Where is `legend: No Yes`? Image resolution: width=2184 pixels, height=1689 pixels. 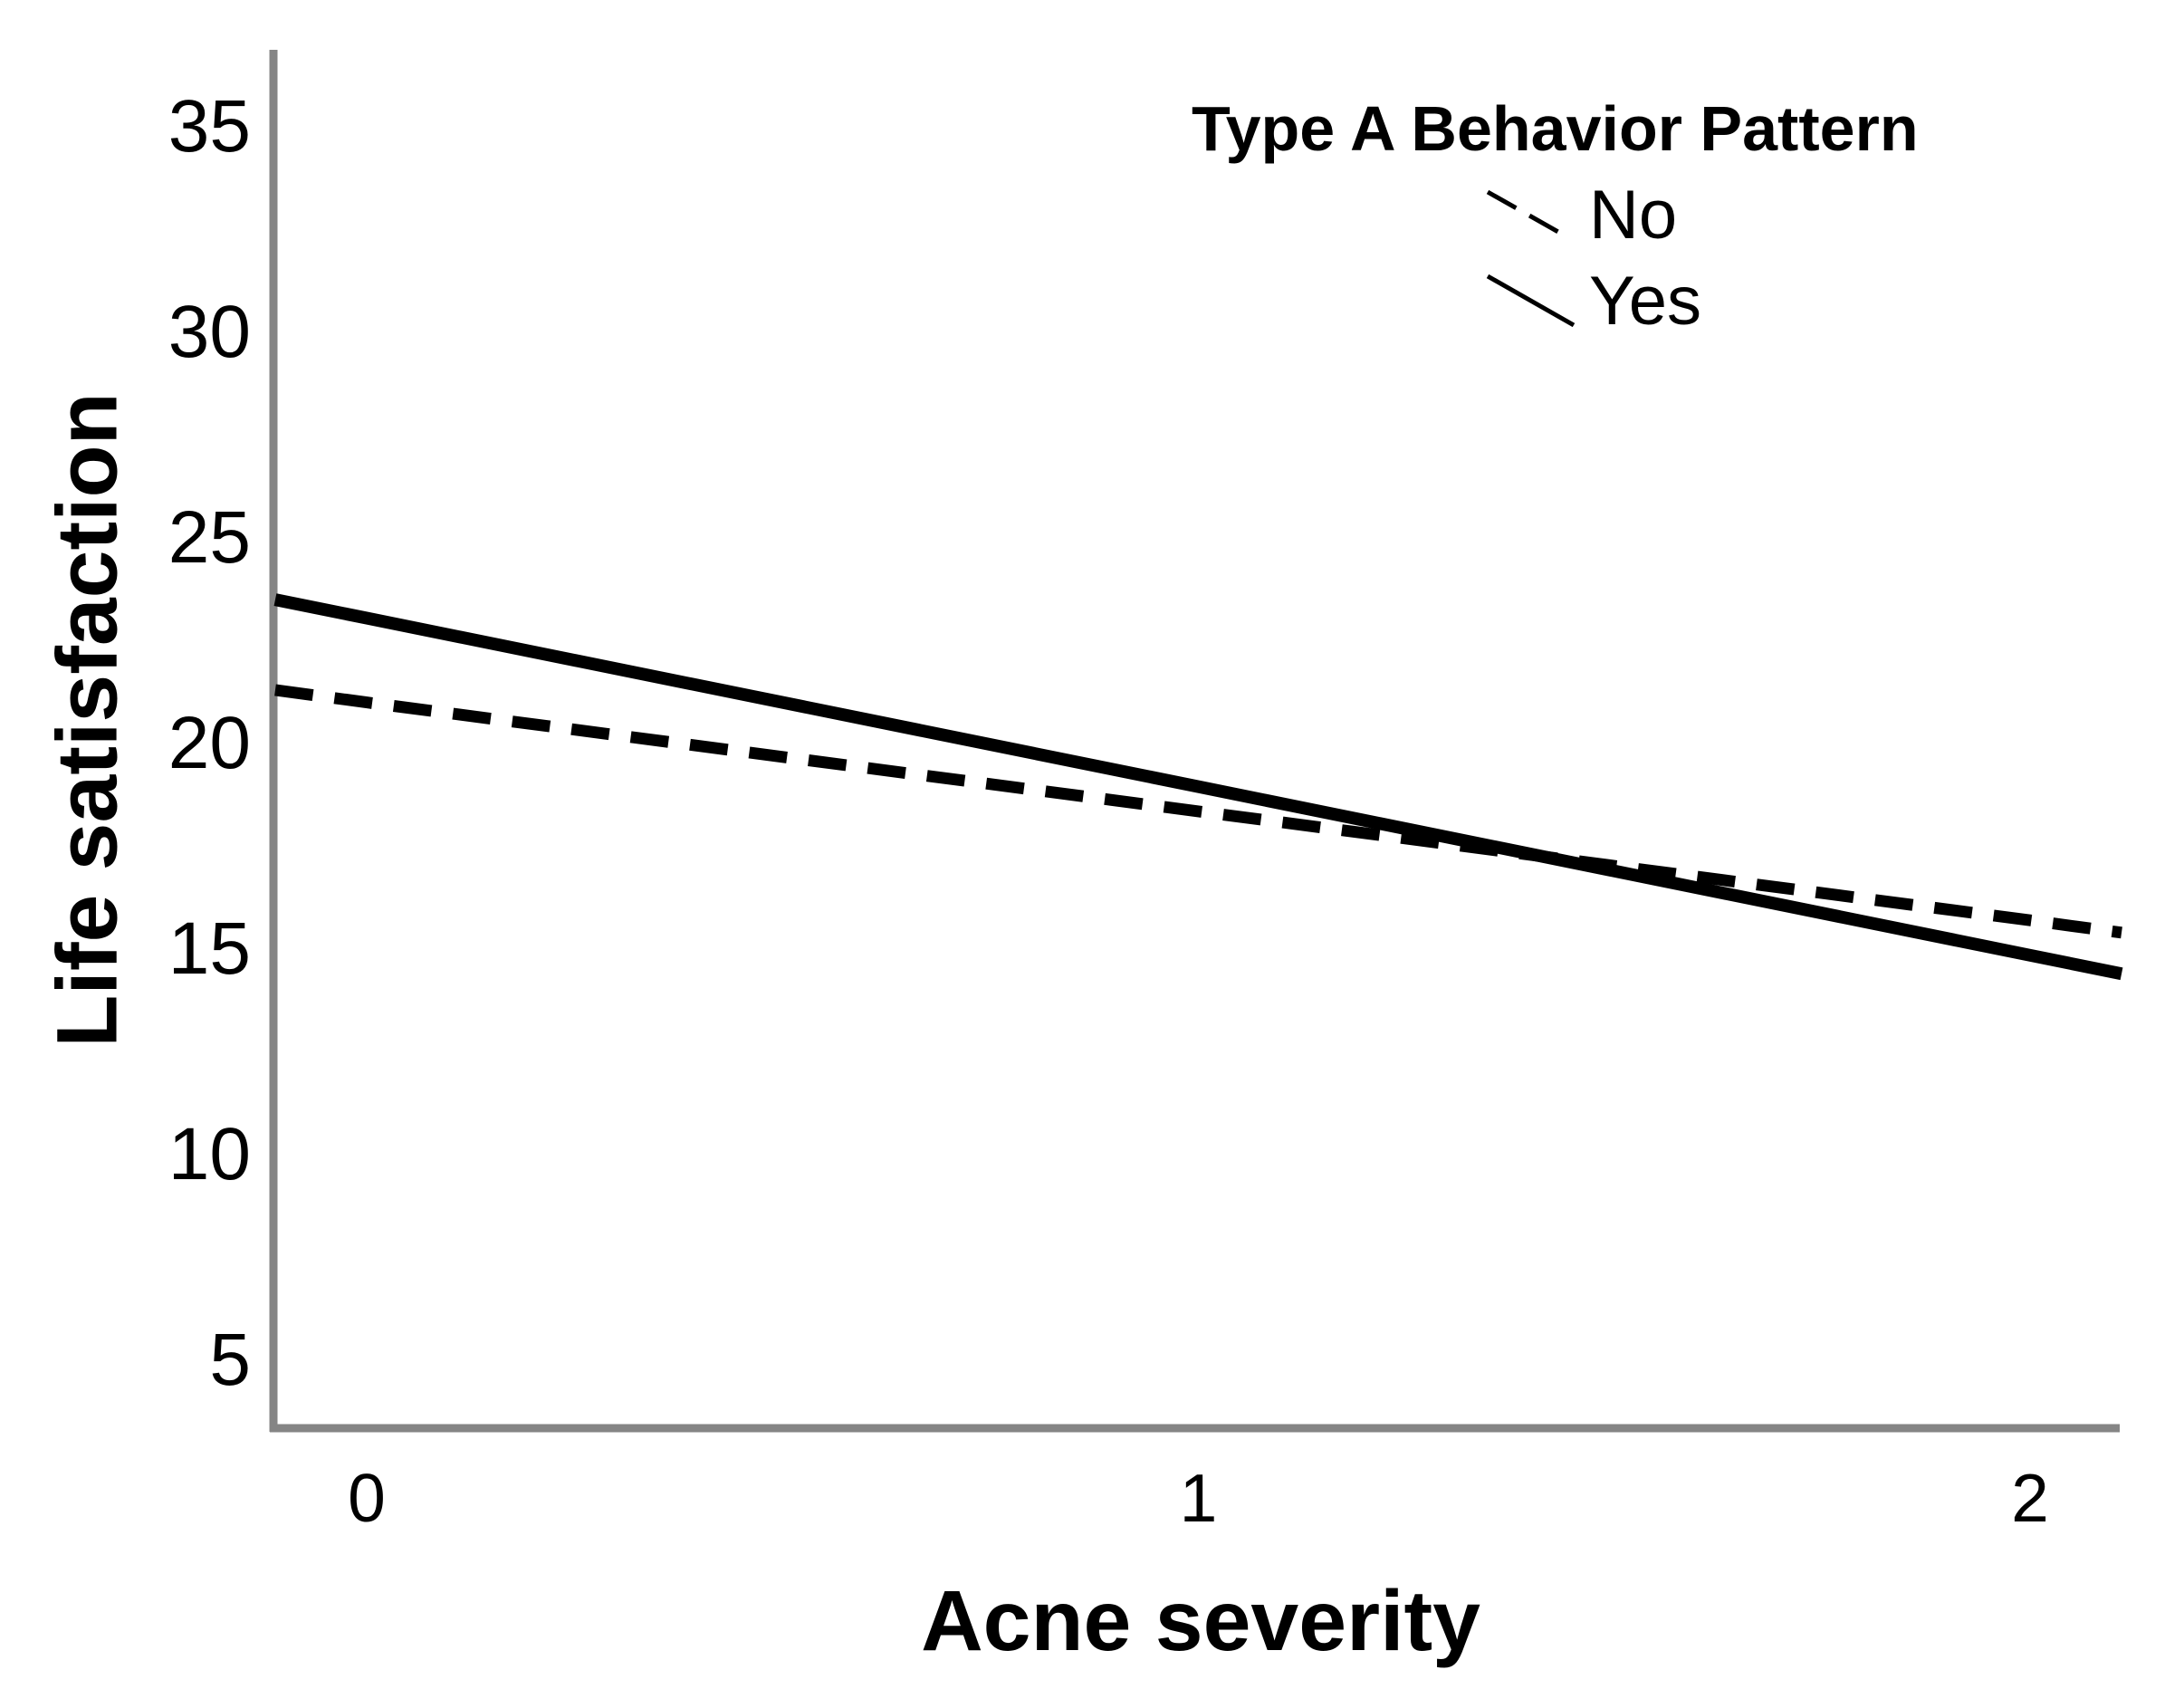 legend: No Yes is located at coordinates (1592, 258).